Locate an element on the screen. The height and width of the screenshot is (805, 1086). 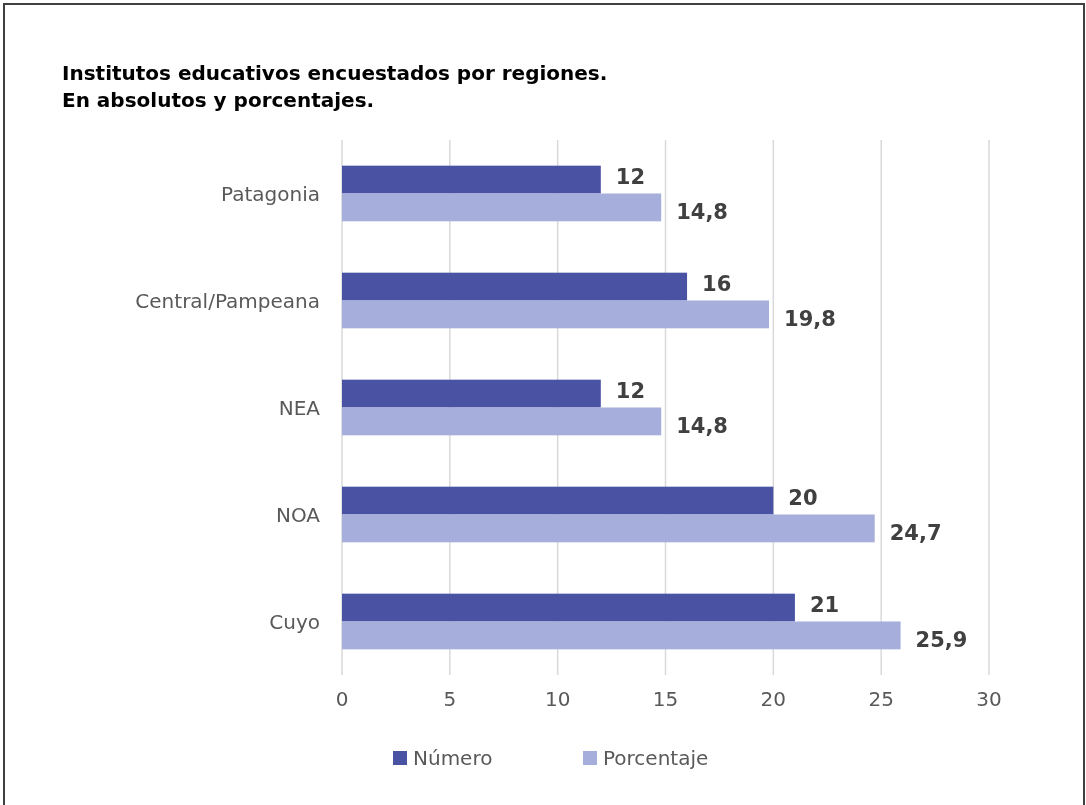
data-label: 16 is located at coordinates (717, 283).